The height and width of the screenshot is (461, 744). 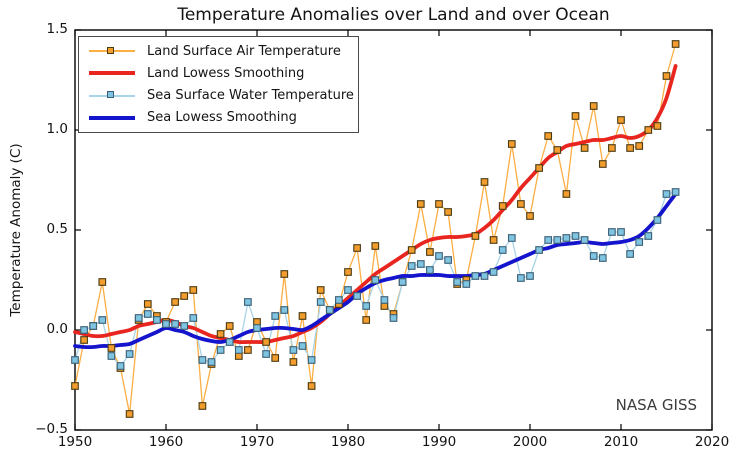 I want to click on legend-item-land-lowess: Land Lowess Smoothing, so click(x=218, y=73).